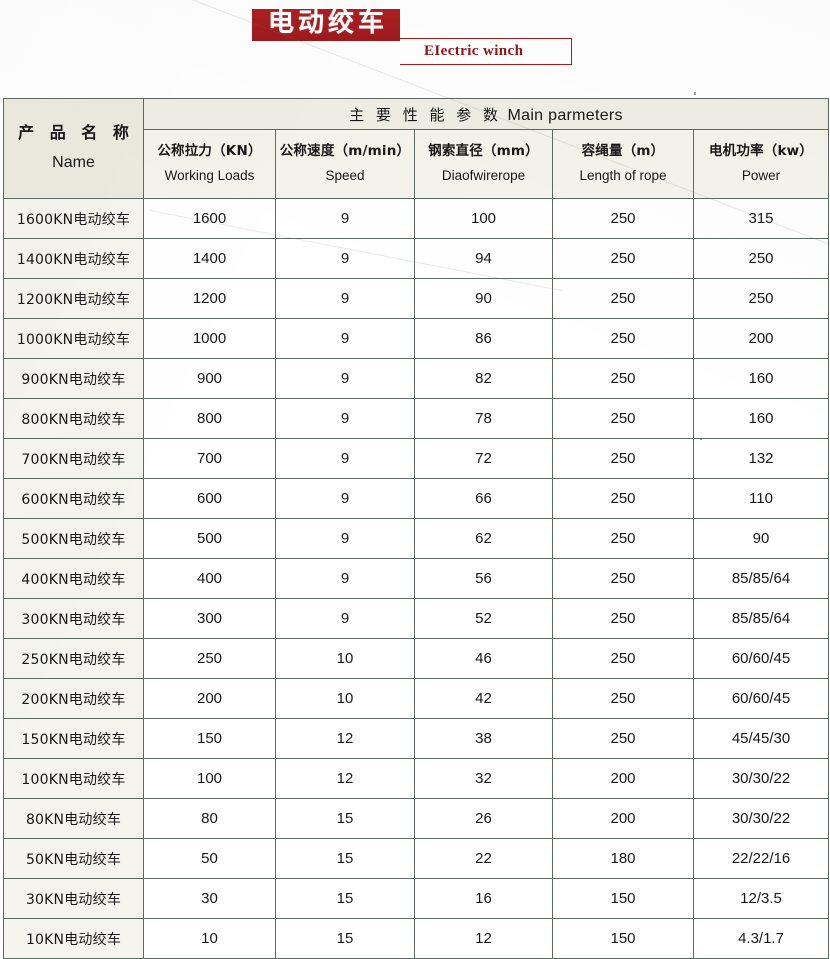 The image size is (830, 959). What do you see at coordinates (761, 698) in the screenshot?
I see `row-cell-power: 60/60/45` at bounding box center [761, 698].